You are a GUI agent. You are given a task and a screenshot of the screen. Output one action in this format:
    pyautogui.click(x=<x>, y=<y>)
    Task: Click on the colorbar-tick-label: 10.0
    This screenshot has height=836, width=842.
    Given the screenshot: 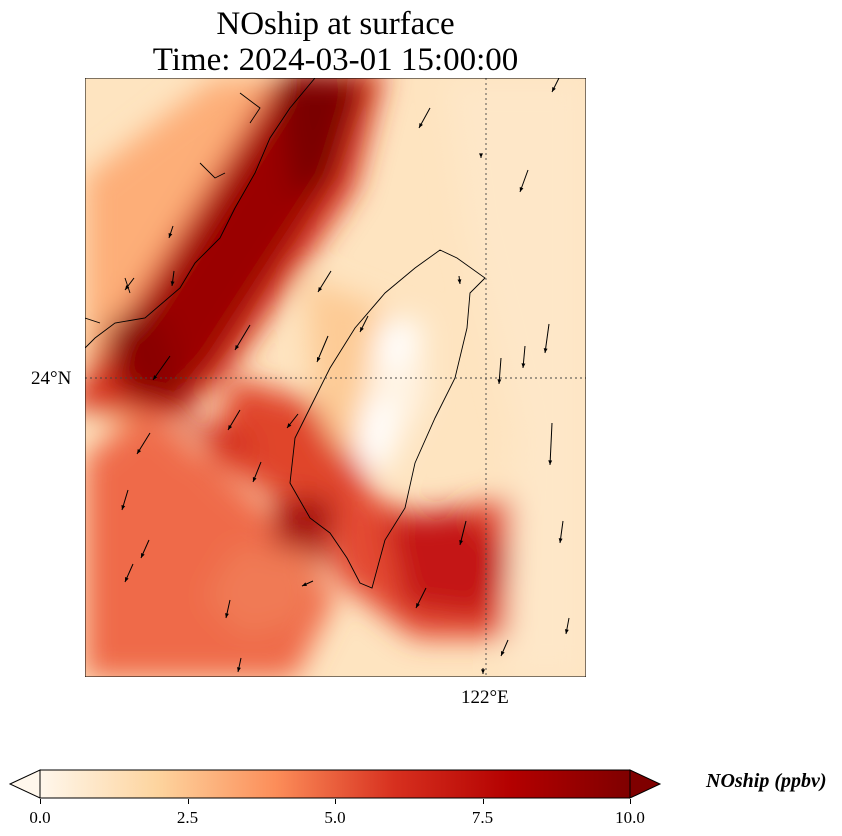 What is the action you would take?
    pyautogui.click(x=630, y=817)
    